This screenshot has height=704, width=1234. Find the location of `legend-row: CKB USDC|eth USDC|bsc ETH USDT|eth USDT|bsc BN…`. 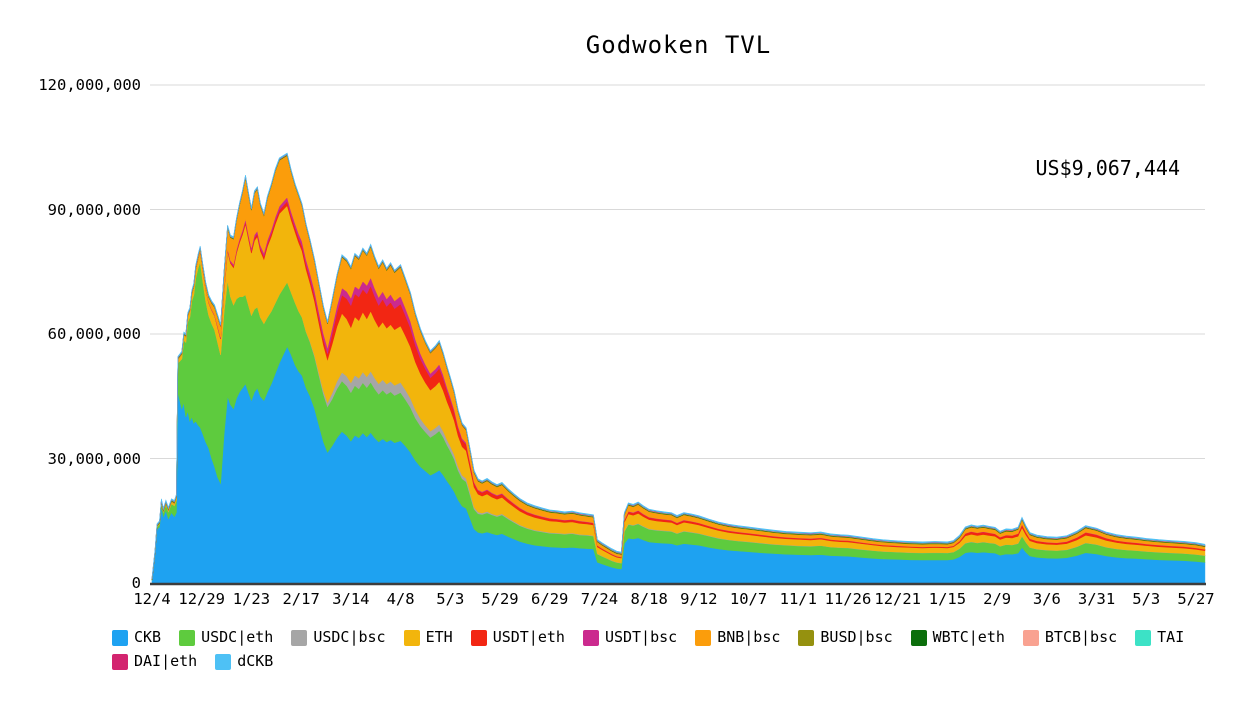

legend-row: CKB USDC|eth USDC|bsc ETH USDT|eth USDT|bsc BN… is located at coordinates (652, 637).